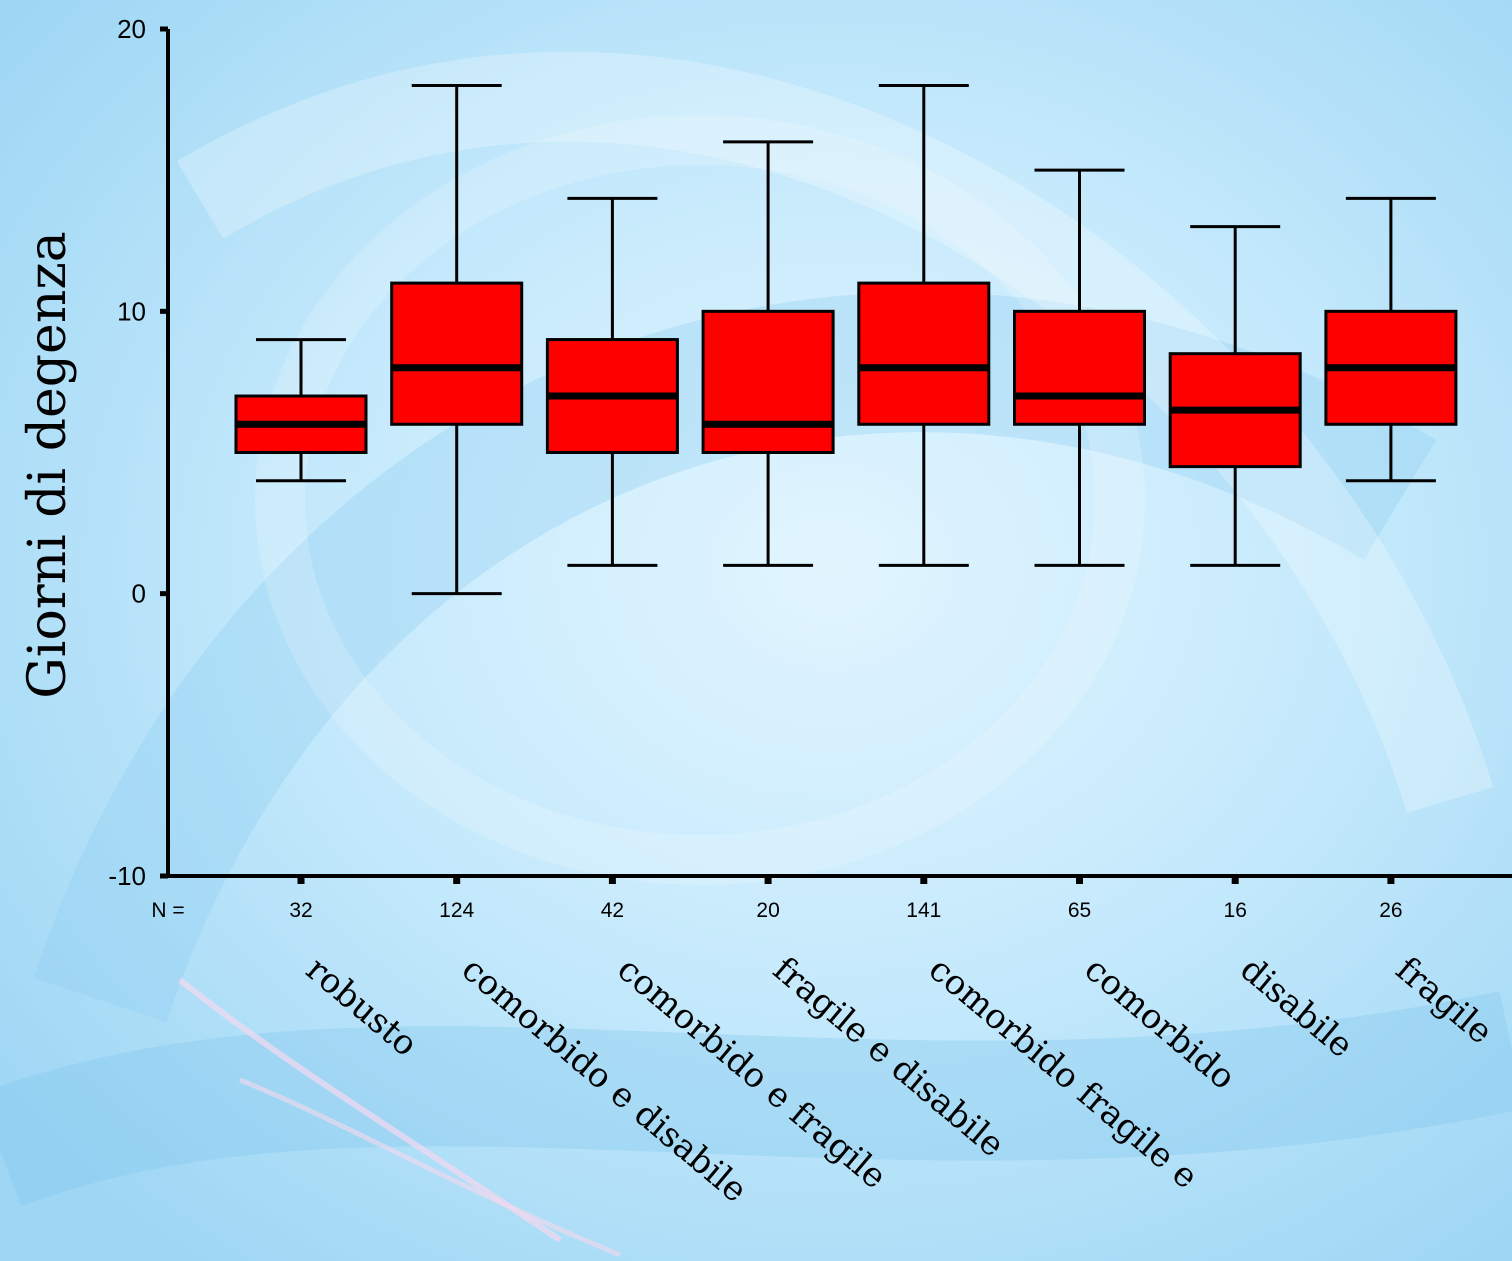 This screenshot has width=1512, height=1261. Describe the element at coordinates (1235, 910) in the screenshot. I see `n-count-label: 16` at that location.